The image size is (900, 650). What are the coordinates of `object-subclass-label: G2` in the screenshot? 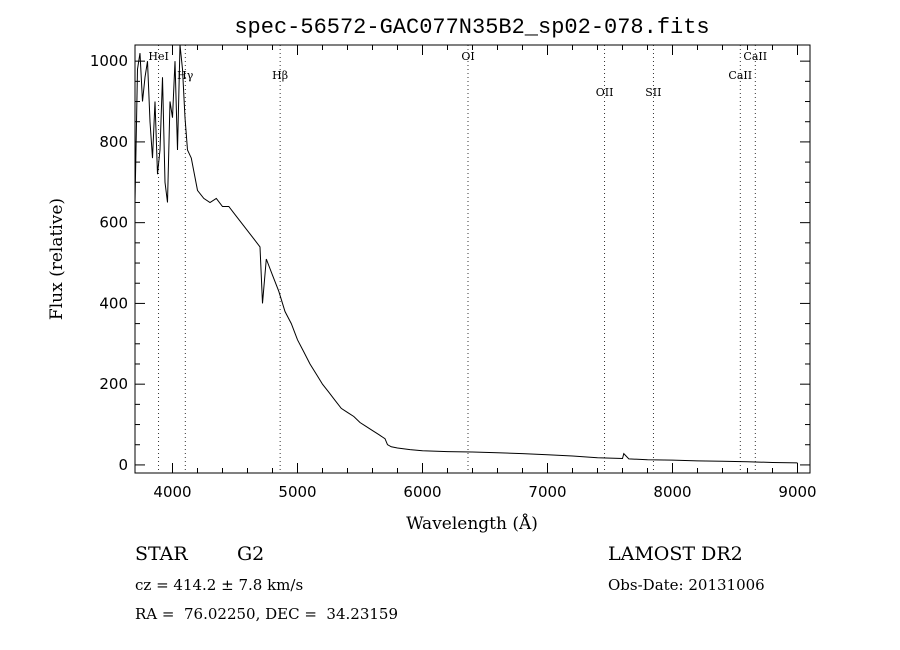 It's located at (250, 554).